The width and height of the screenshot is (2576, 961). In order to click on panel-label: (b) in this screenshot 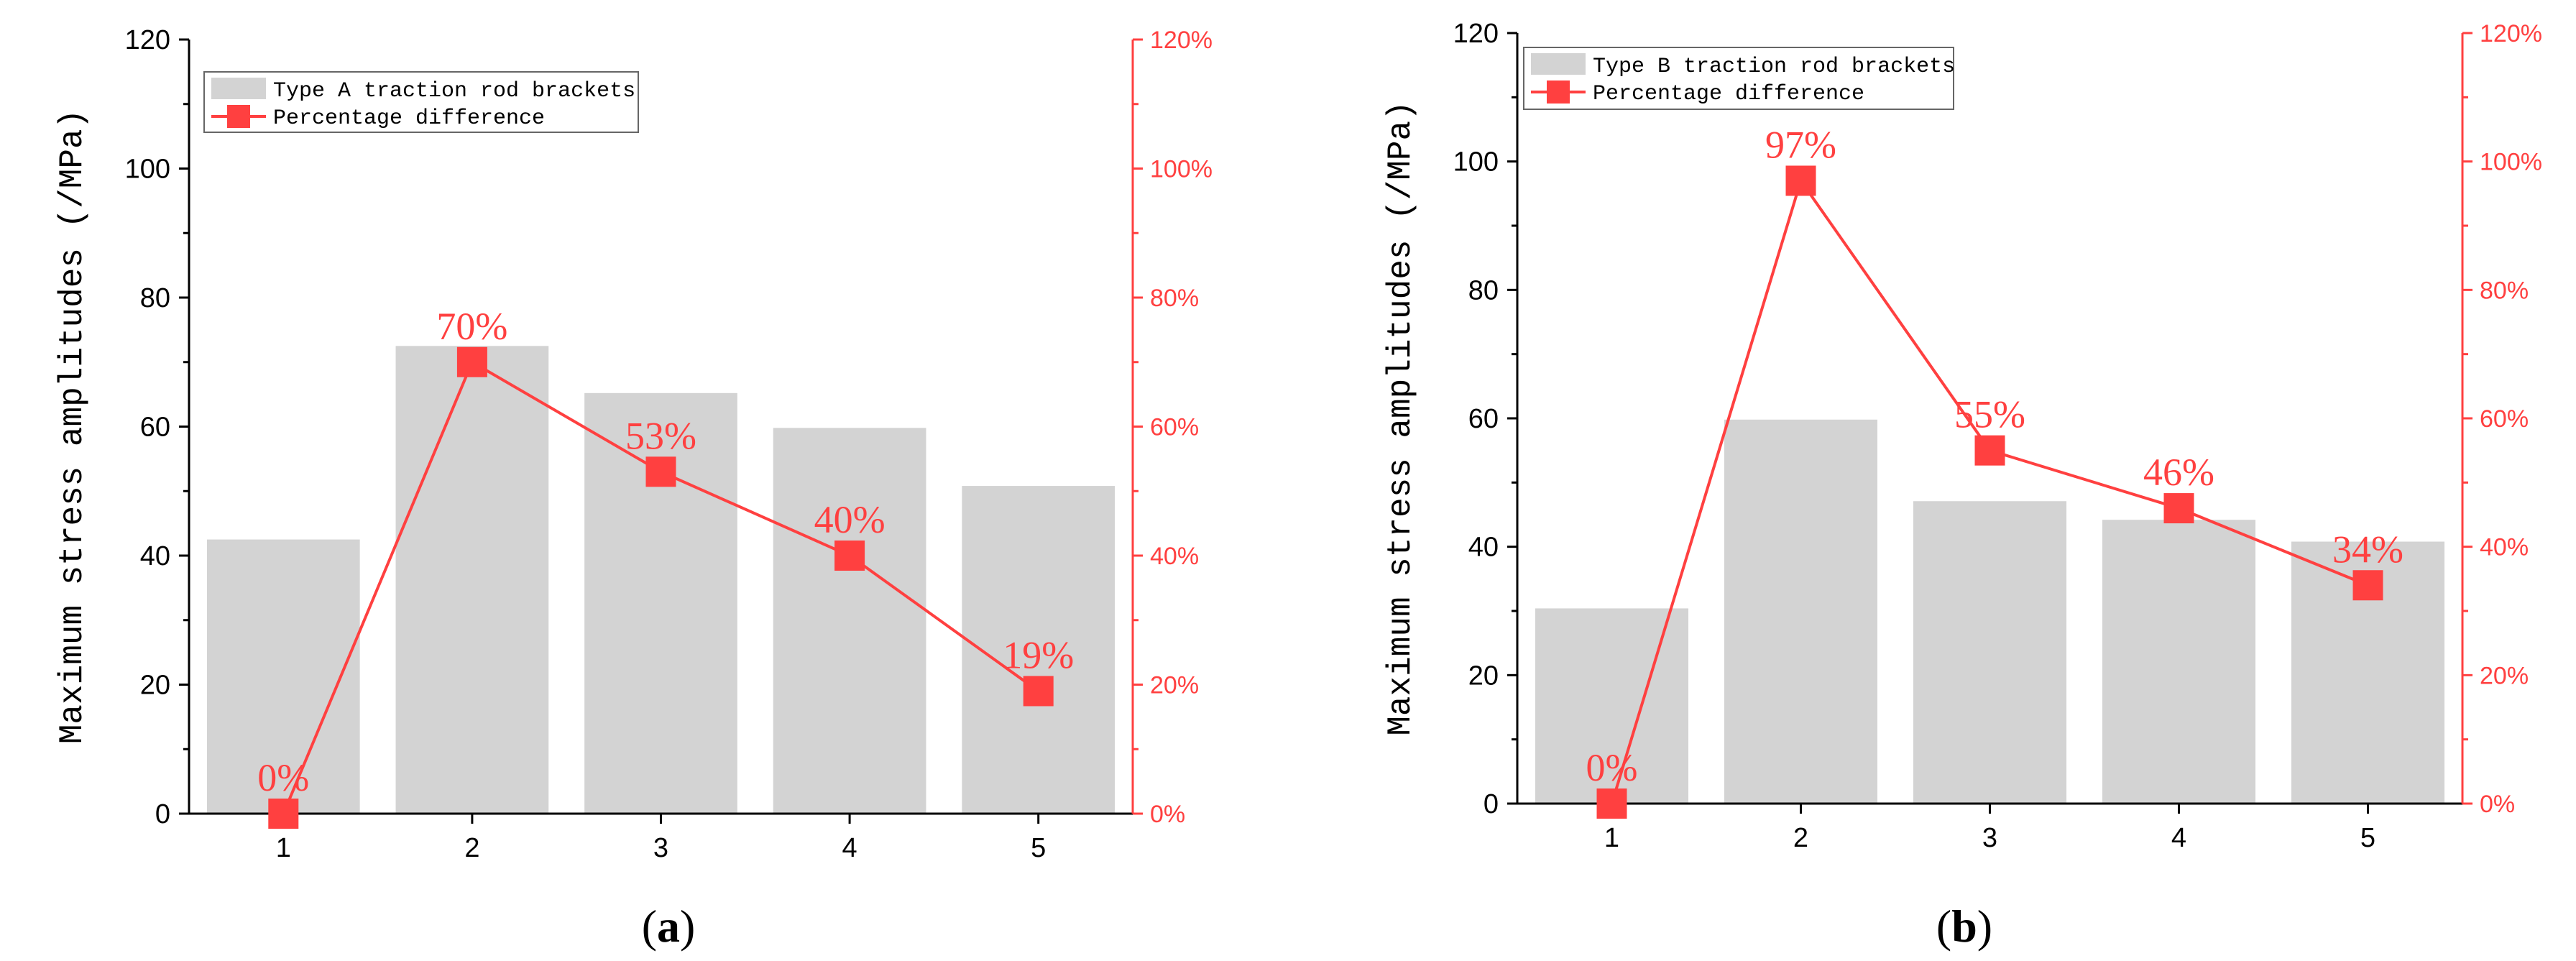, I will do `click(1964, 927)`.